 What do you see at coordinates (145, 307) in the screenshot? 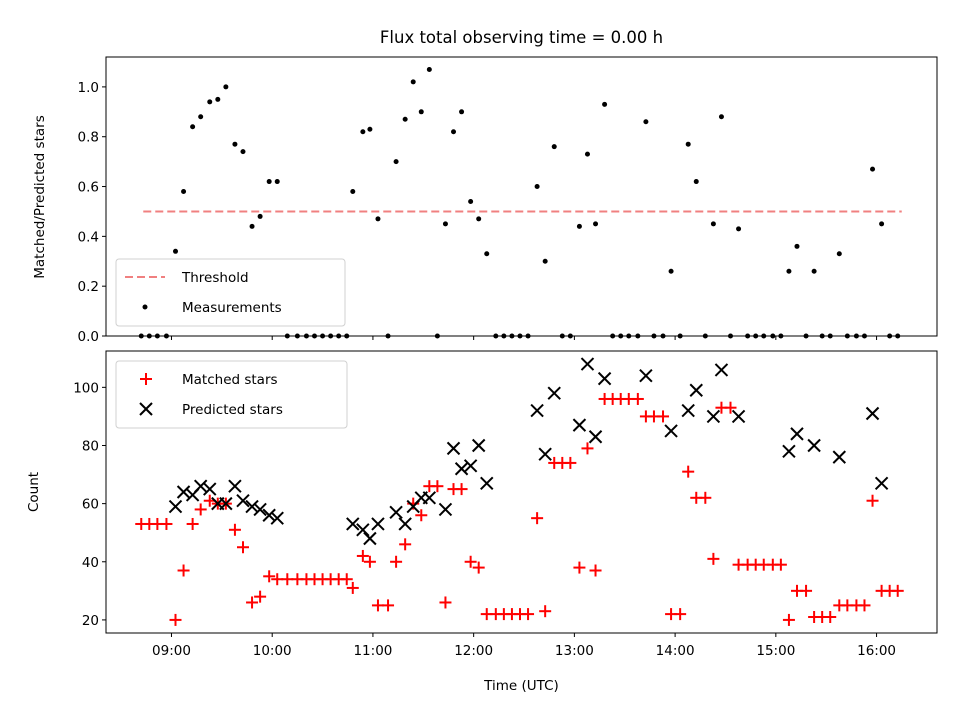
I see `measurements-legend-swatch` at bounding box center [145, 307].